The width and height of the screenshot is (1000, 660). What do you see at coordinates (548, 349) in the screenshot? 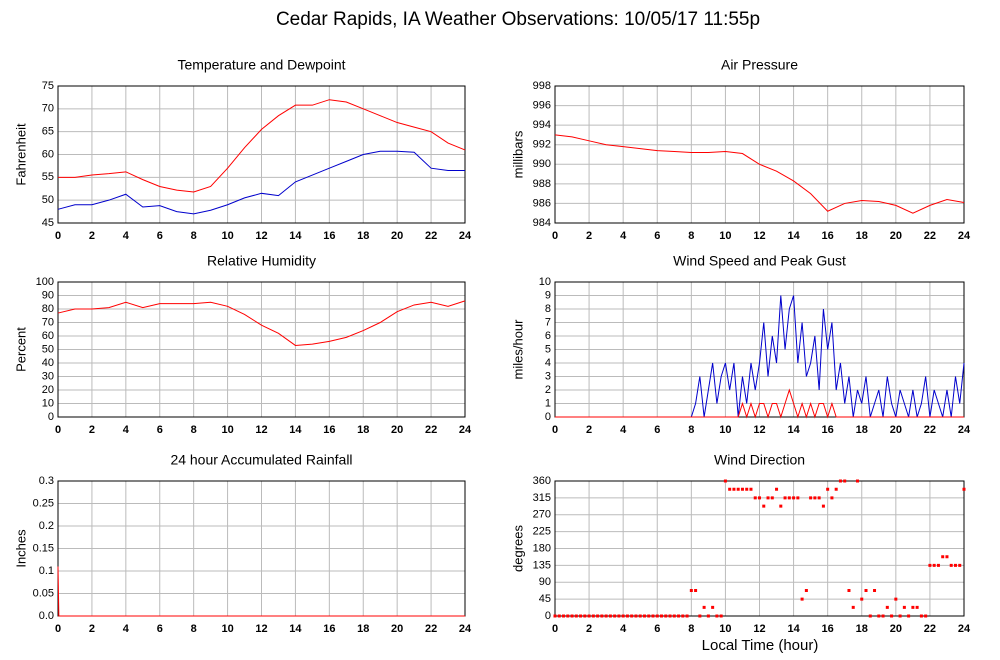
I see `y-tick-label: 5` at bounding box center [548, 349].